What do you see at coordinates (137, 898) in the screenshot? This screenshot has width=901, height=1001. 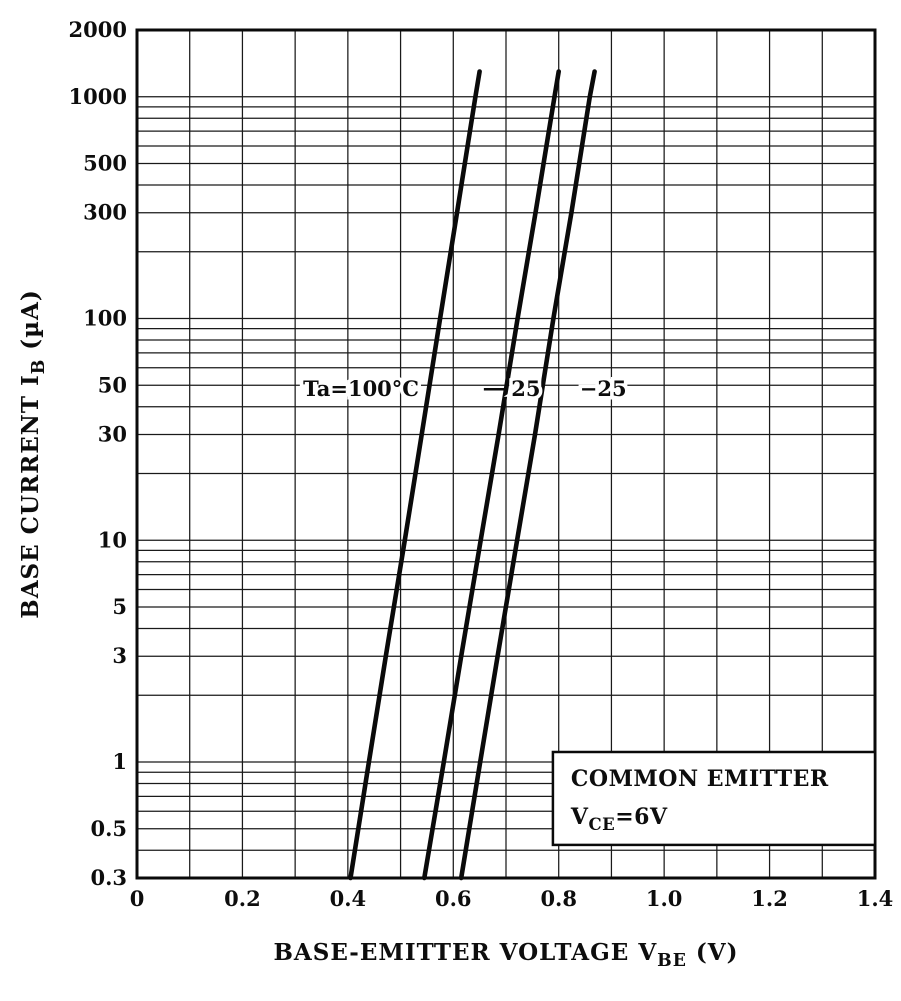 I see `x-tick-label: 0` at bounding box center [137, 898].